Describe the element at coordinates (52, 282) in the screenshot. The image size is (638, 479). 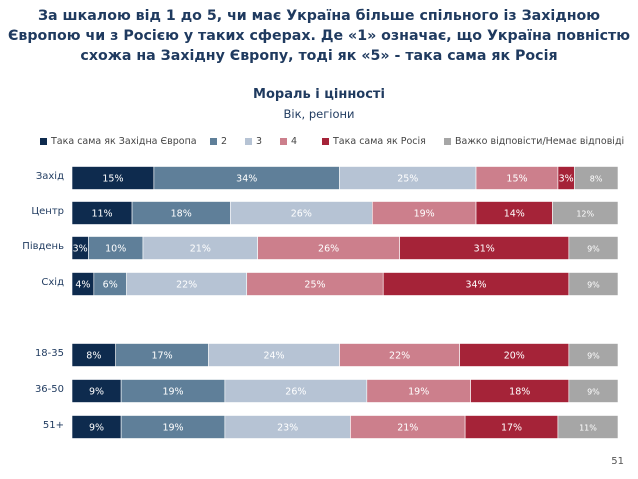
I see `category-label: Схід` at that location.